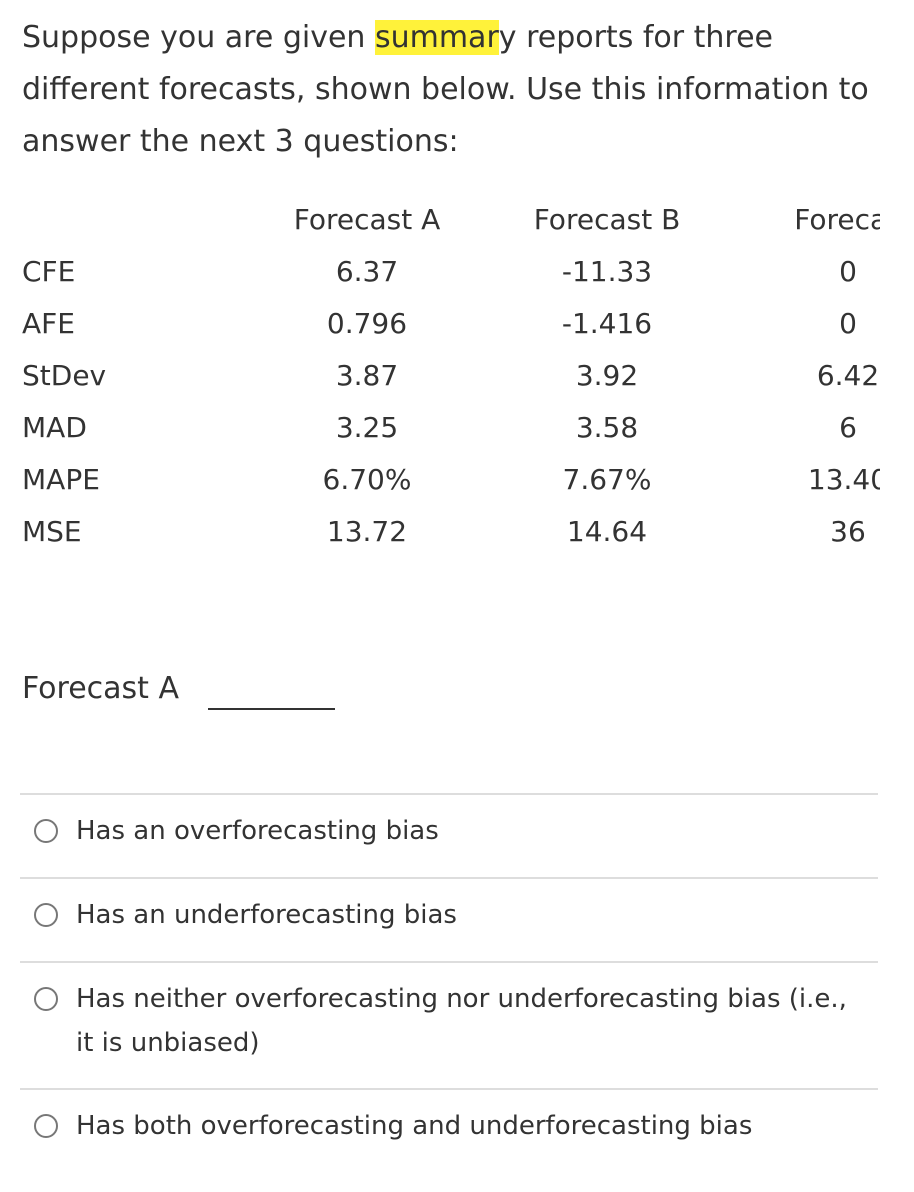  Describe the element at coordinates (266, 915) in the screenshot. I see `option-label: Has an underforecasting bias` at that location.